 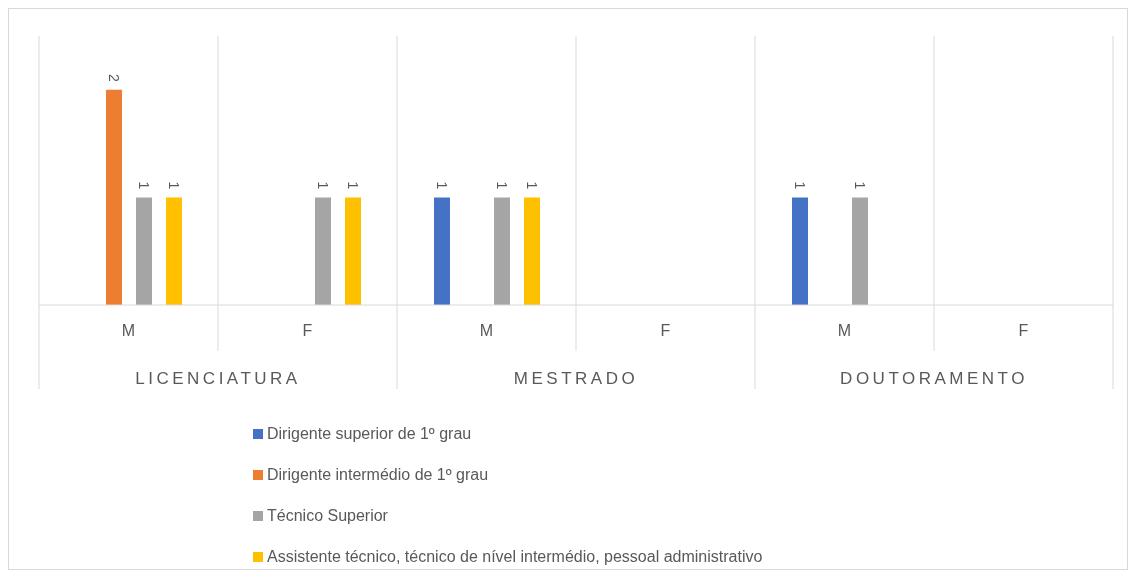 I want to click on text: LICENCIATURA, so click(x=218, y=379).